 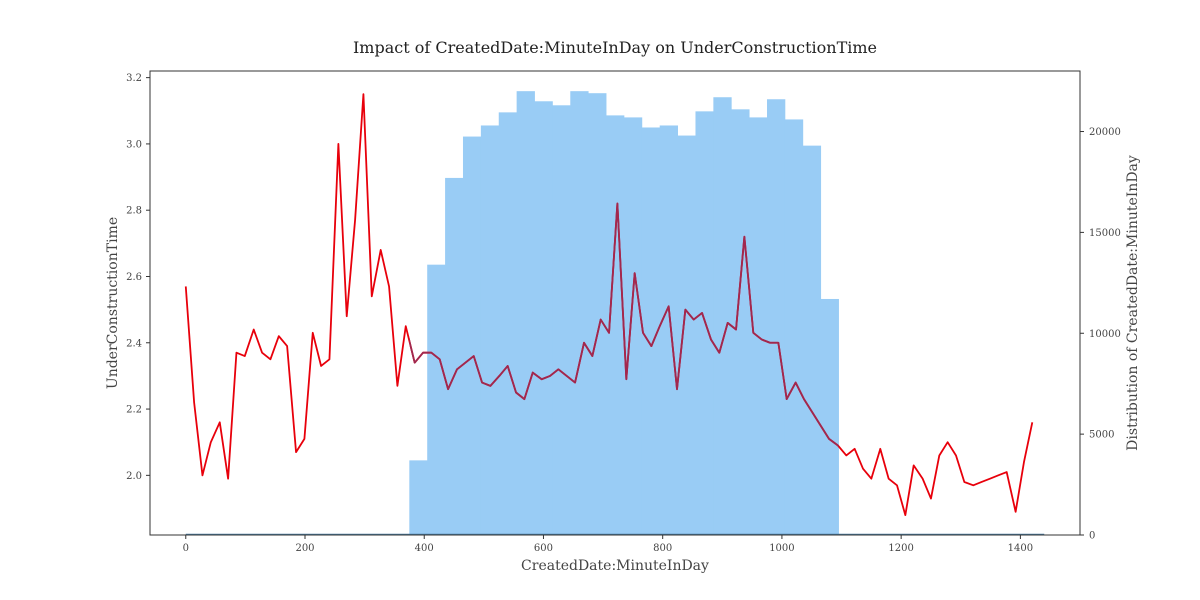 I want to click on y-left-axis-ticks: 2.0 2.2 2.4 2.6 2.8 3.0 3.2, so click(x=138, y=277).